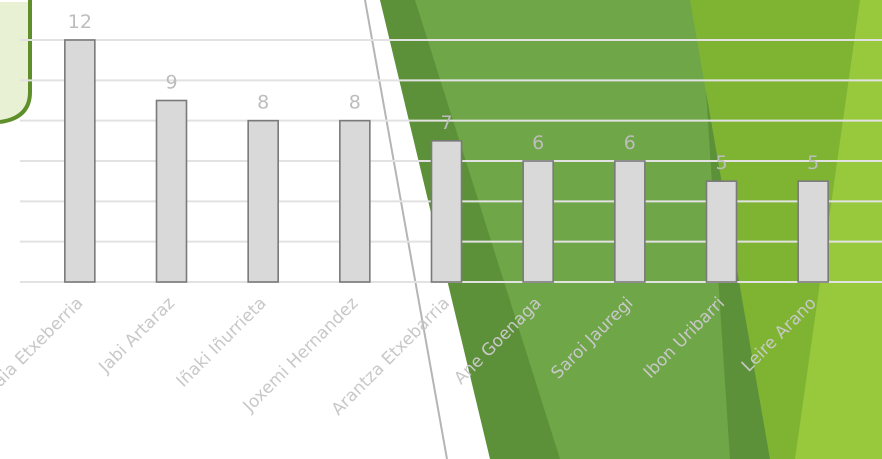  I want to click on category-label: Iñaki Iñurrieta, so click(222, 342).